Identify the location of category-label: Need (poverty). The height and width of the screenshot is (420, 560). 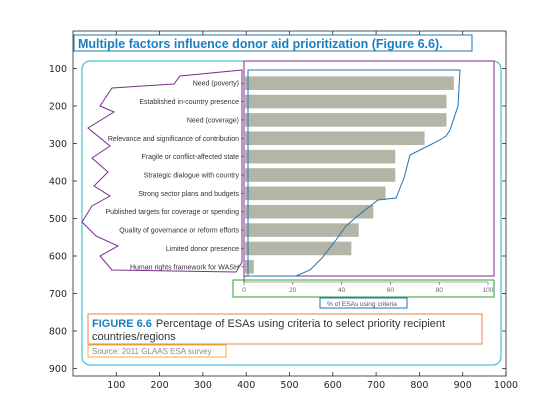
(216, 84).